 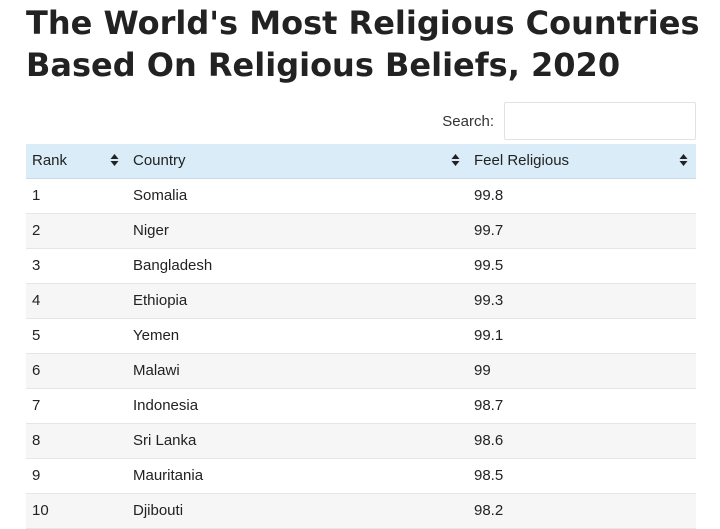 I want to click on column-header-feel-religious: Feel Religious, so click(x=582, y=161).